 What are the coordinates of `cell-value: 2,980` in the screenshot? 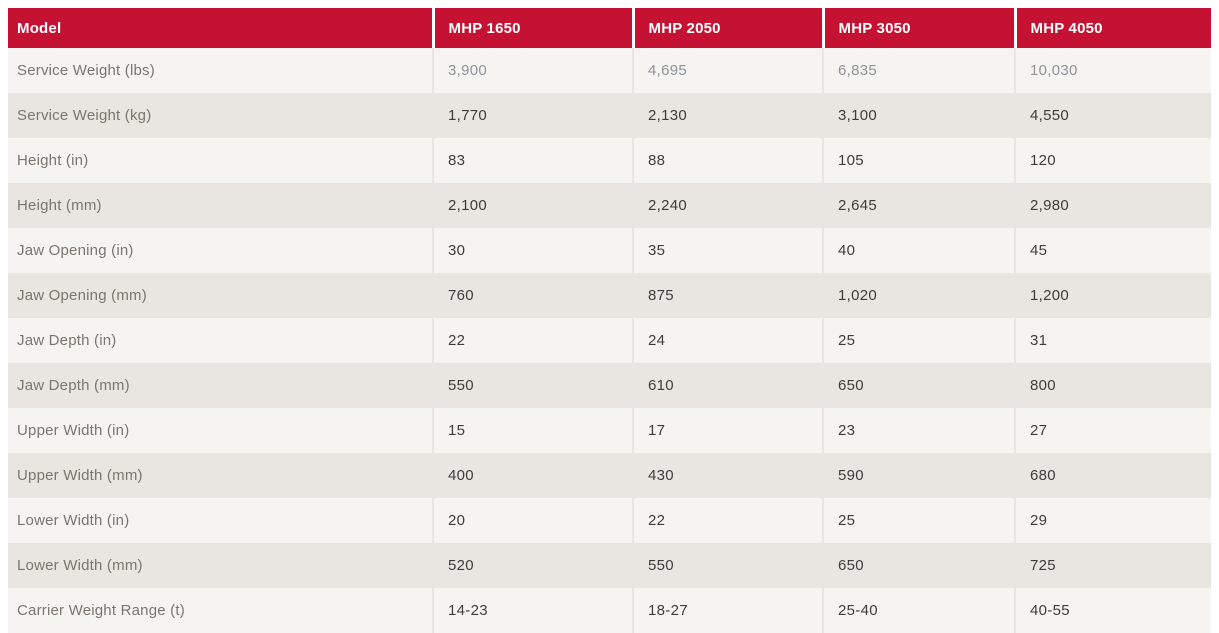 It's located at (1112, 205).